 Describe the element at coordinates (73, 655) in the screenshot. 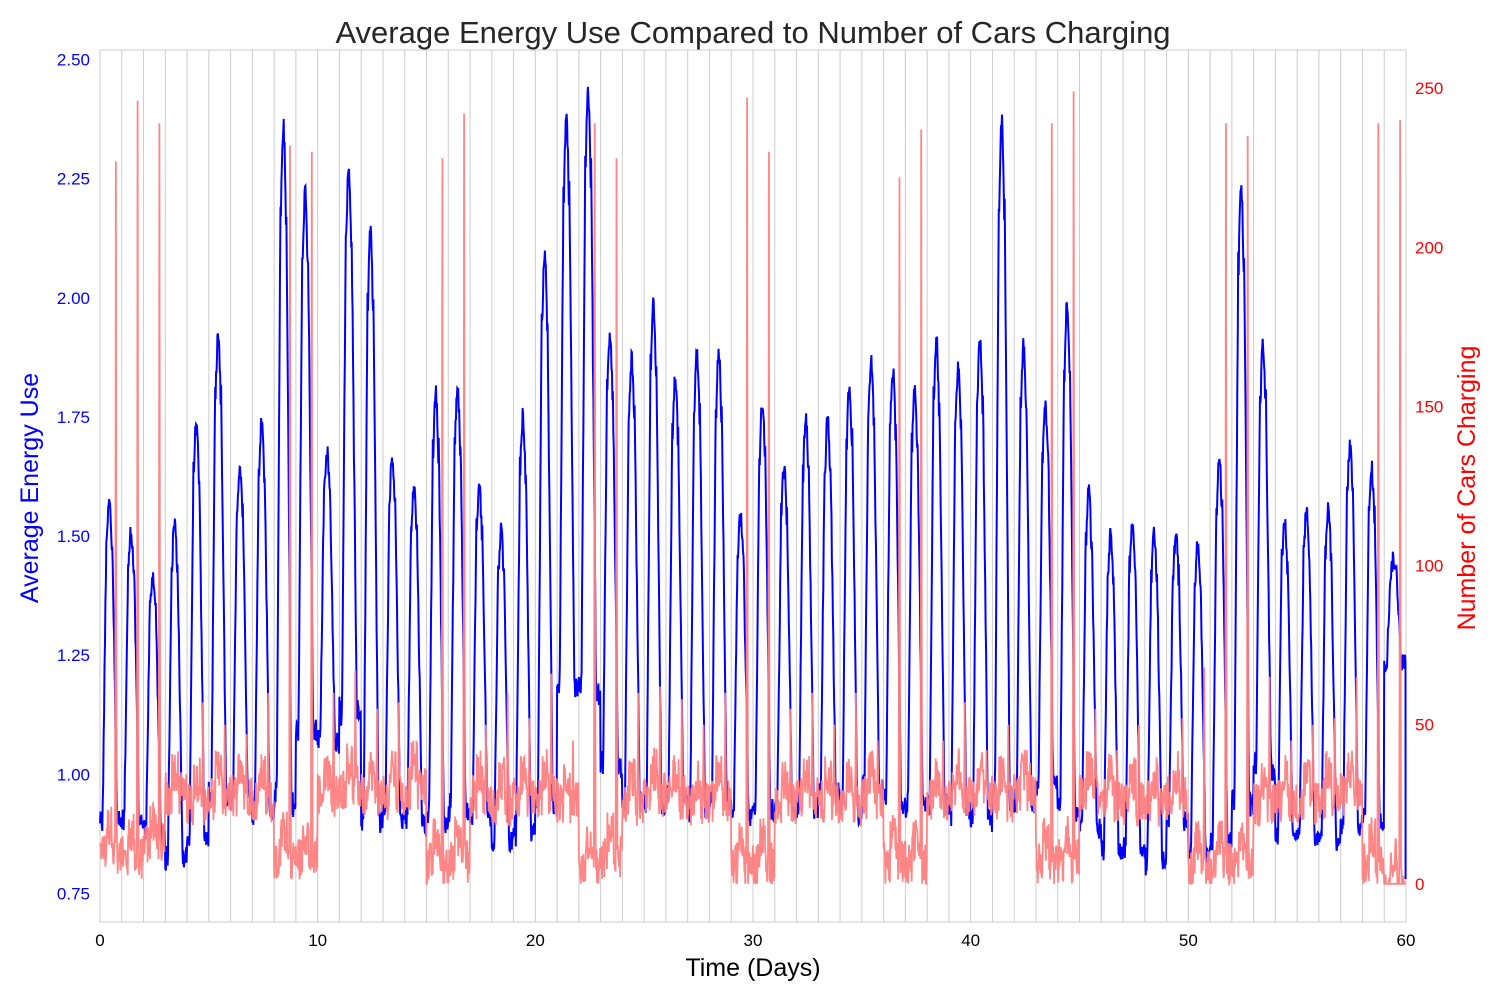

I see `y-left-tick-label: 1.25` at that location.